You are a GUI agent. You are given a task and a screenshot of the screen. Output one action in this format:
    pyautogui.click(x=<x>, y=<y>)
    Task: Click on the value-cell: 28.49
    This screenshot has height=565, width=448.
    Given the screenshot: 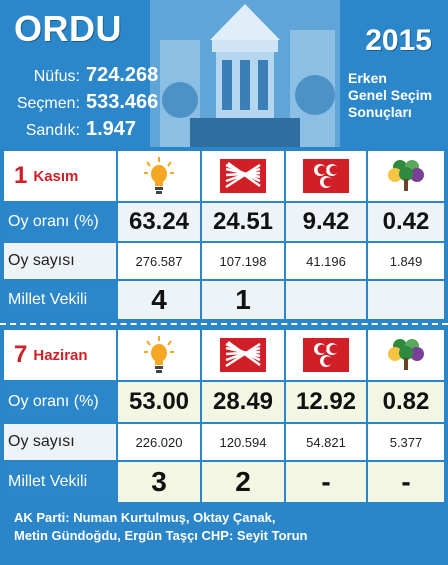 What is the action you would take?
    pyautogui.click(x=243, y=402)
    